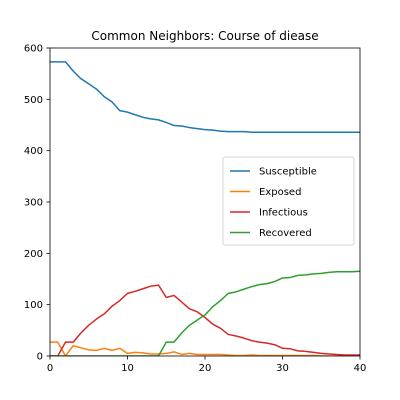  I want to click on x-tick-label: 0, so click(50, 368).